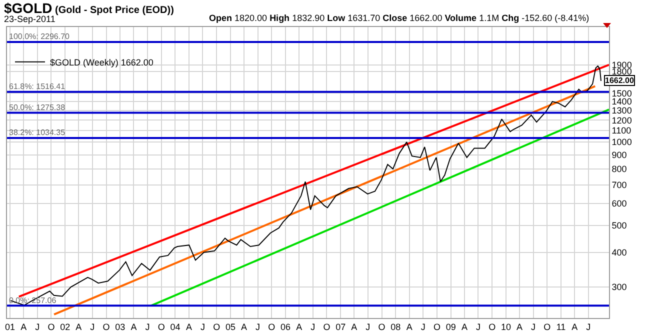  What do you see at coordinates (622, 93) in the screenshot?
I see `y-tick-label: 1500` at bounding box center [622, 93].